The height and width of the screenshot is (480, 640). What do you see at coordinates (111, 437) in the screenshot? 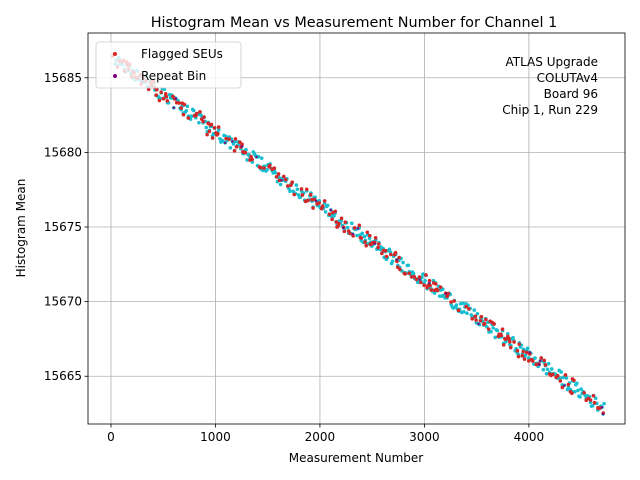
I see `x-tick-label: 0` at bounding box center [111, 437].